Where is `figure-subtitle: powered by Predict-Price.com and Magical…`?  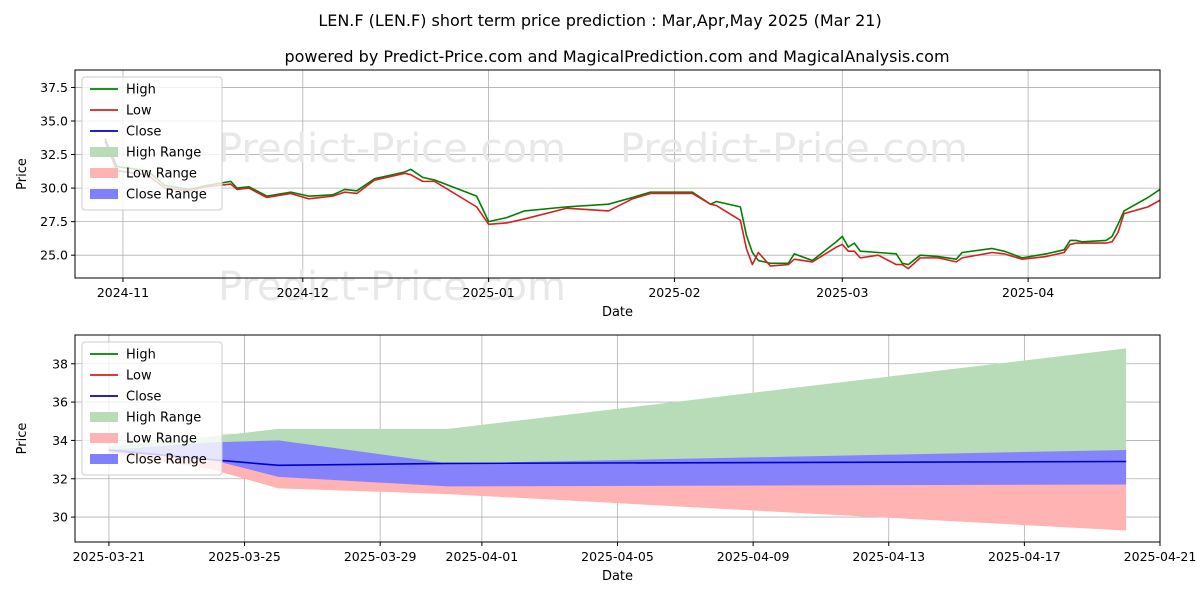
figure-subtitle: powered by Predict-Price.com and Magical… is located at coordinates (616, 56).